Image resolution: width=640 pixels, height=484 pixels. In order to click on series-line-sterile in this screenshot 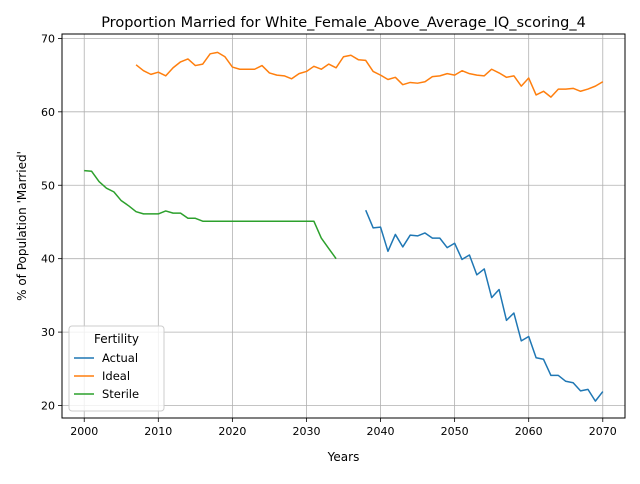, I will do `click(210, 214)`.